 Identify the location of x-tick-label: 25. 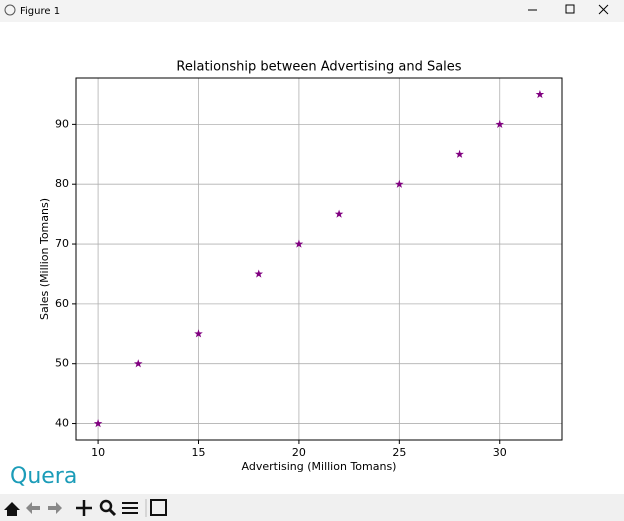
(399, 452).